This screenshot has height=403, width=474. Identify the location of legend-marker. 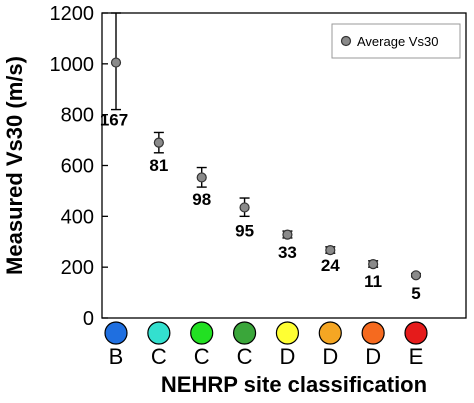
(346, 41).